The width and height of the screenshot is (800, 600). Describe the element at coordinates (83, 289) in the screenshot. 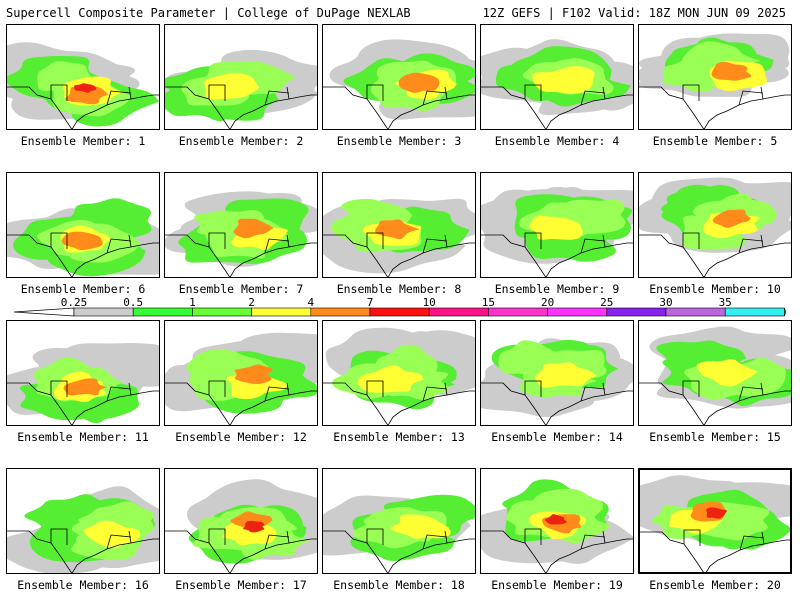

I see `panel-label: Ensemble Member: 6` at that location.